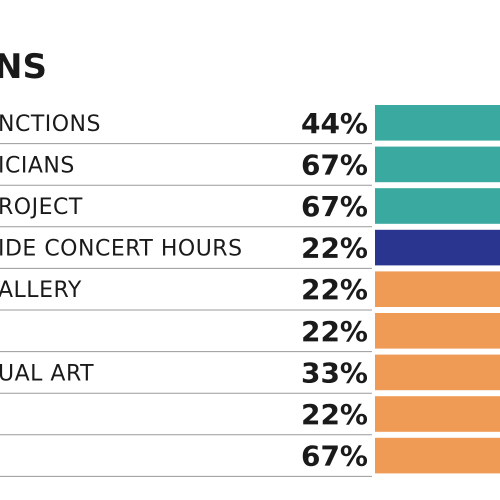 This screenshot has height=500, width=500. Describe the element at coordinates (121, 249) in the screenshot. I see `category-label: IDE CONCERT HOURS` at that location.